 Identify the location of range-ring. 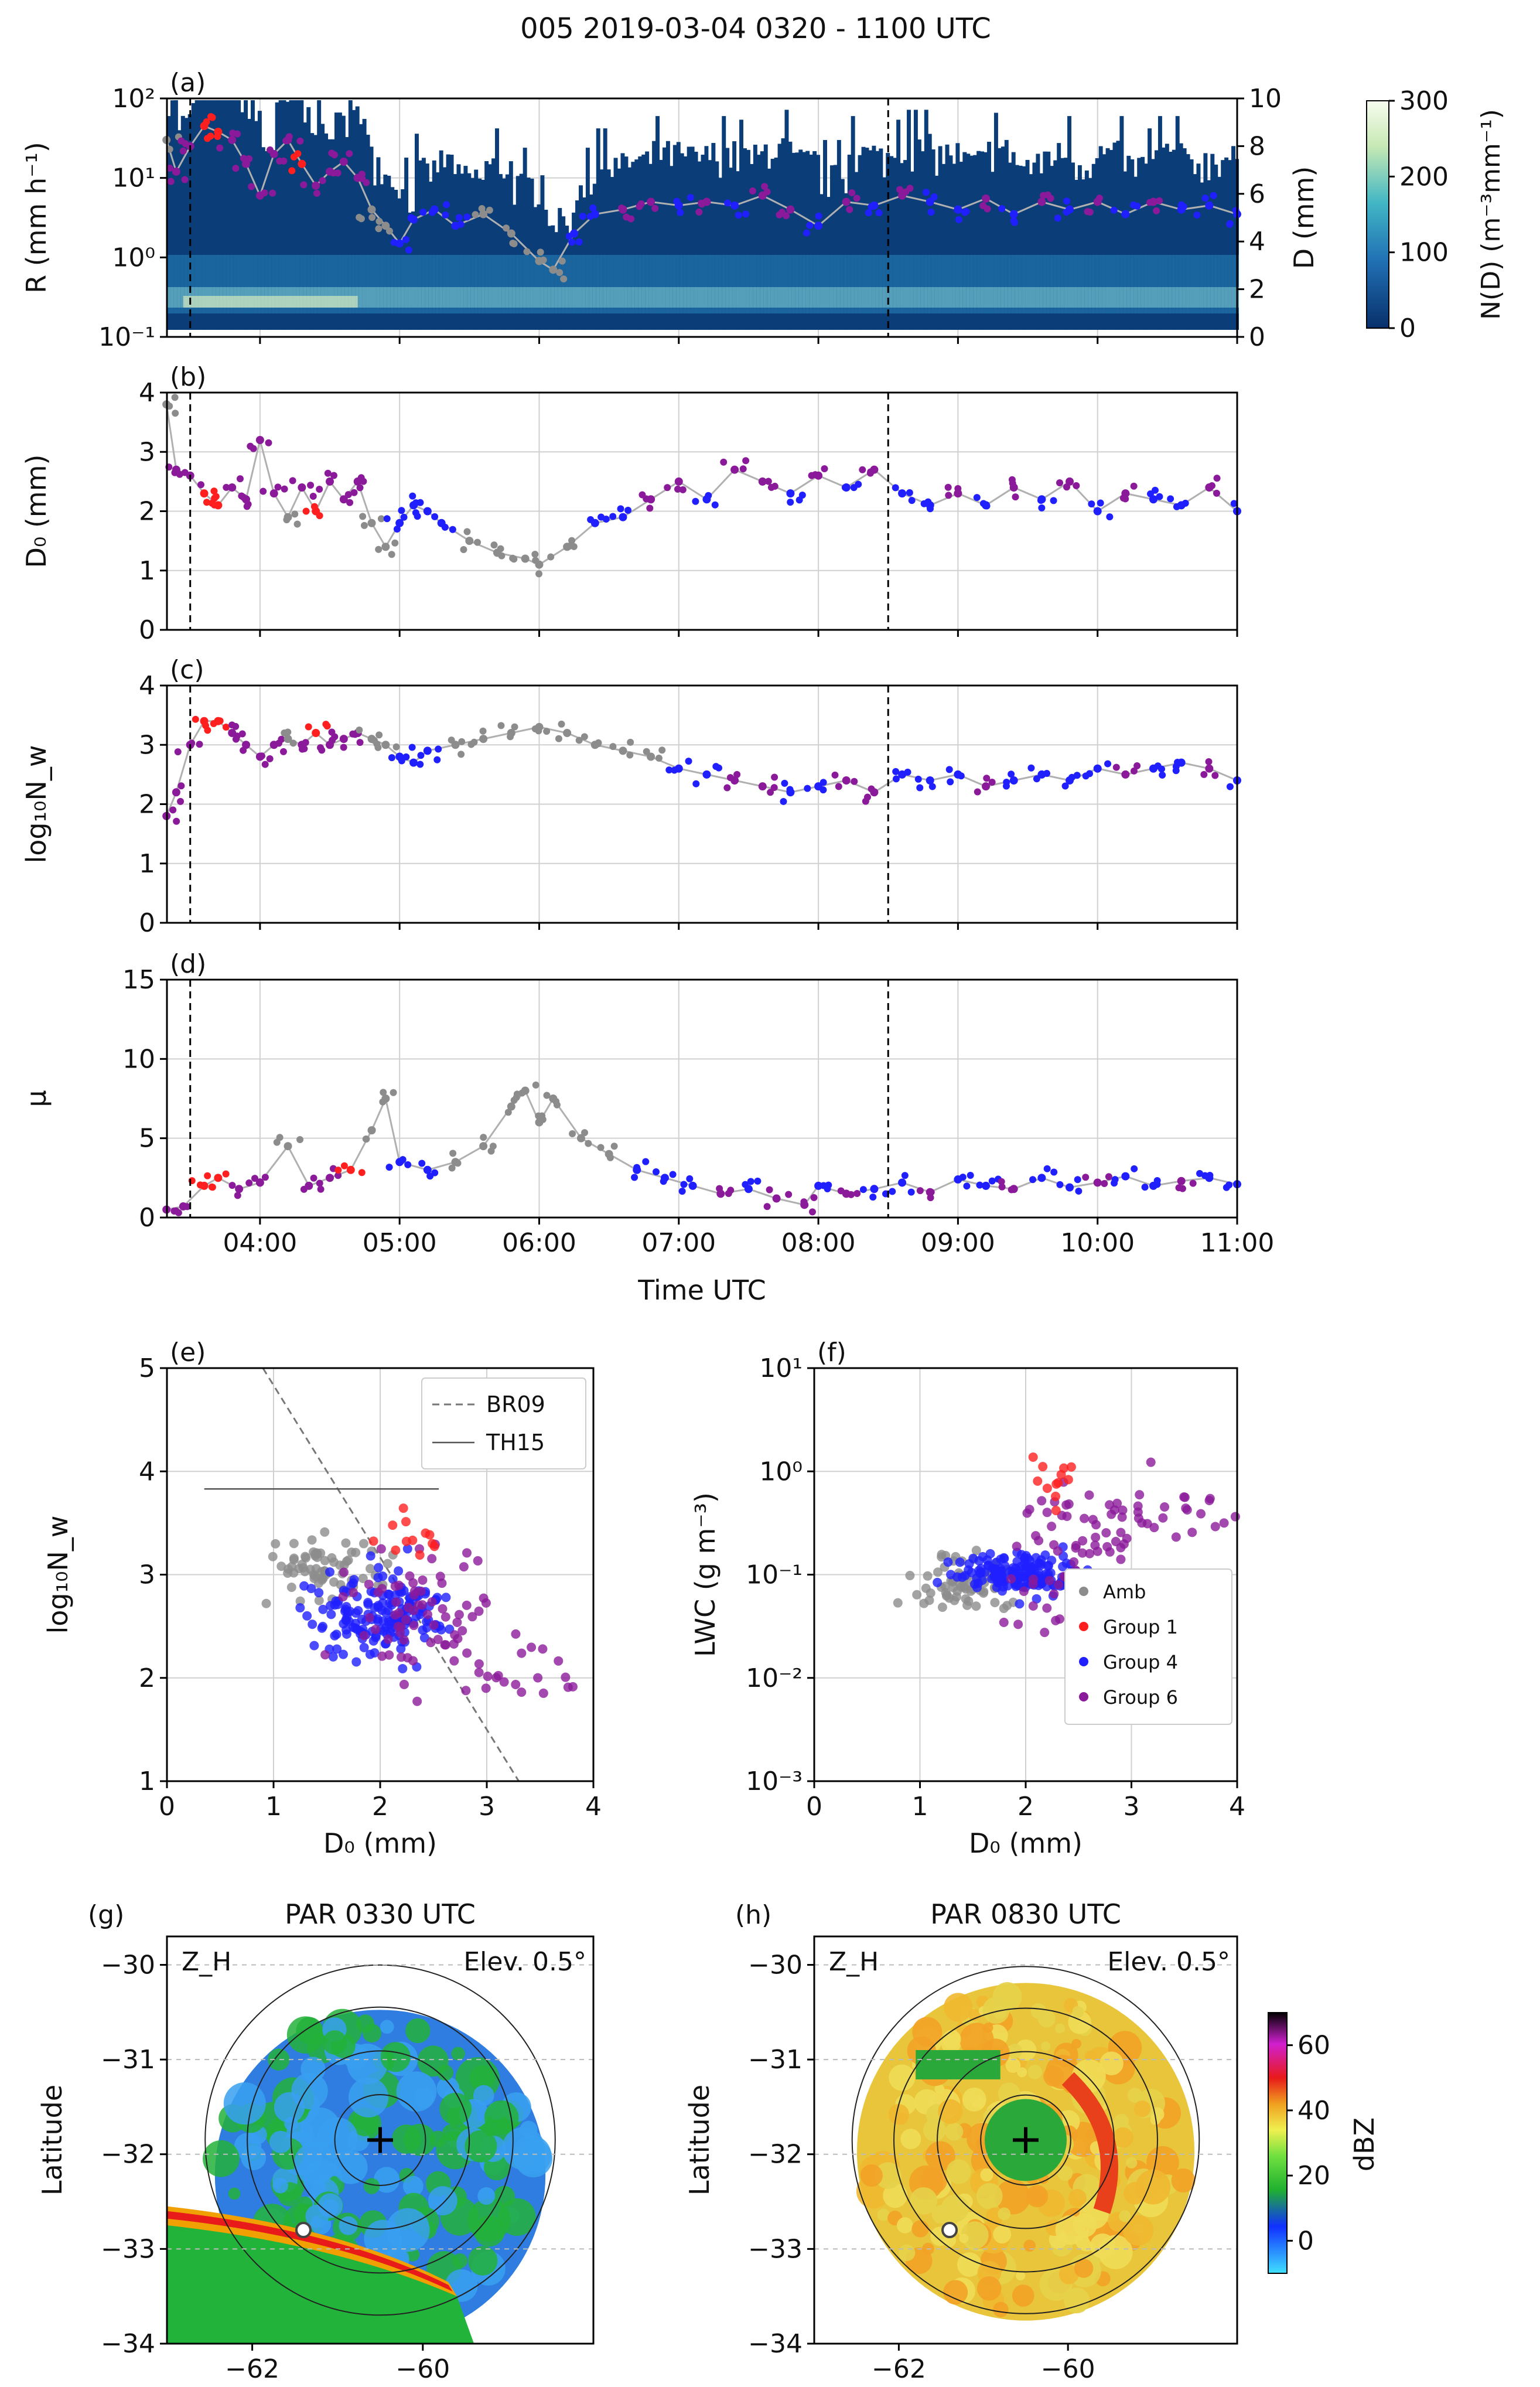
(380, 2140).